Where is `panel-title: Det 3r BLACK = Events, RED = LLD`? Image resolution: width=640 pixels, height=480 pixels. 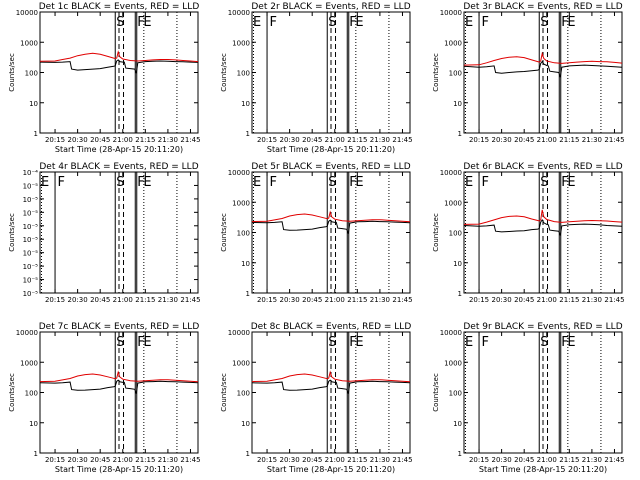 panel-title: Det 3r BLACK = Events, RED = LLD is located at coordinates (542, 7).